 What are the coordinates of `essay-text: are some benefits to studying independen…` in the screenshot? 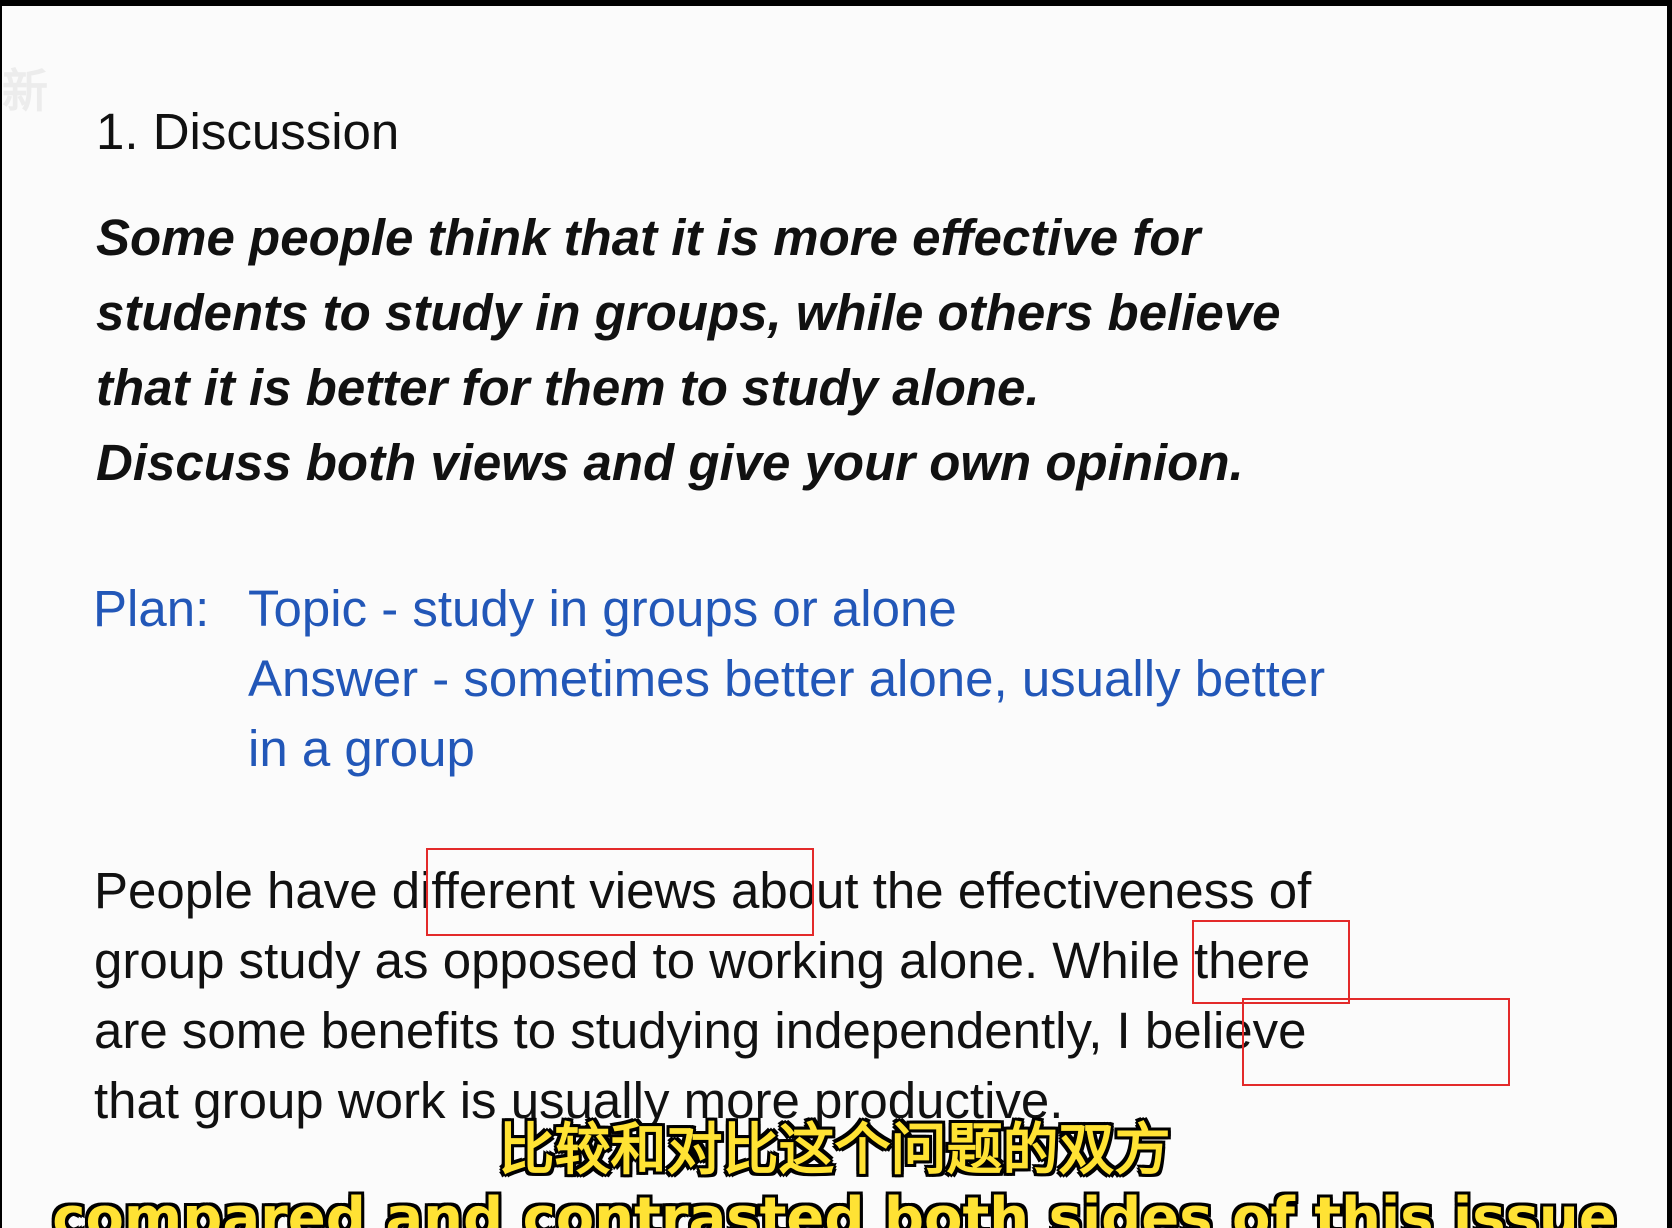 It's located at (591, 1030).